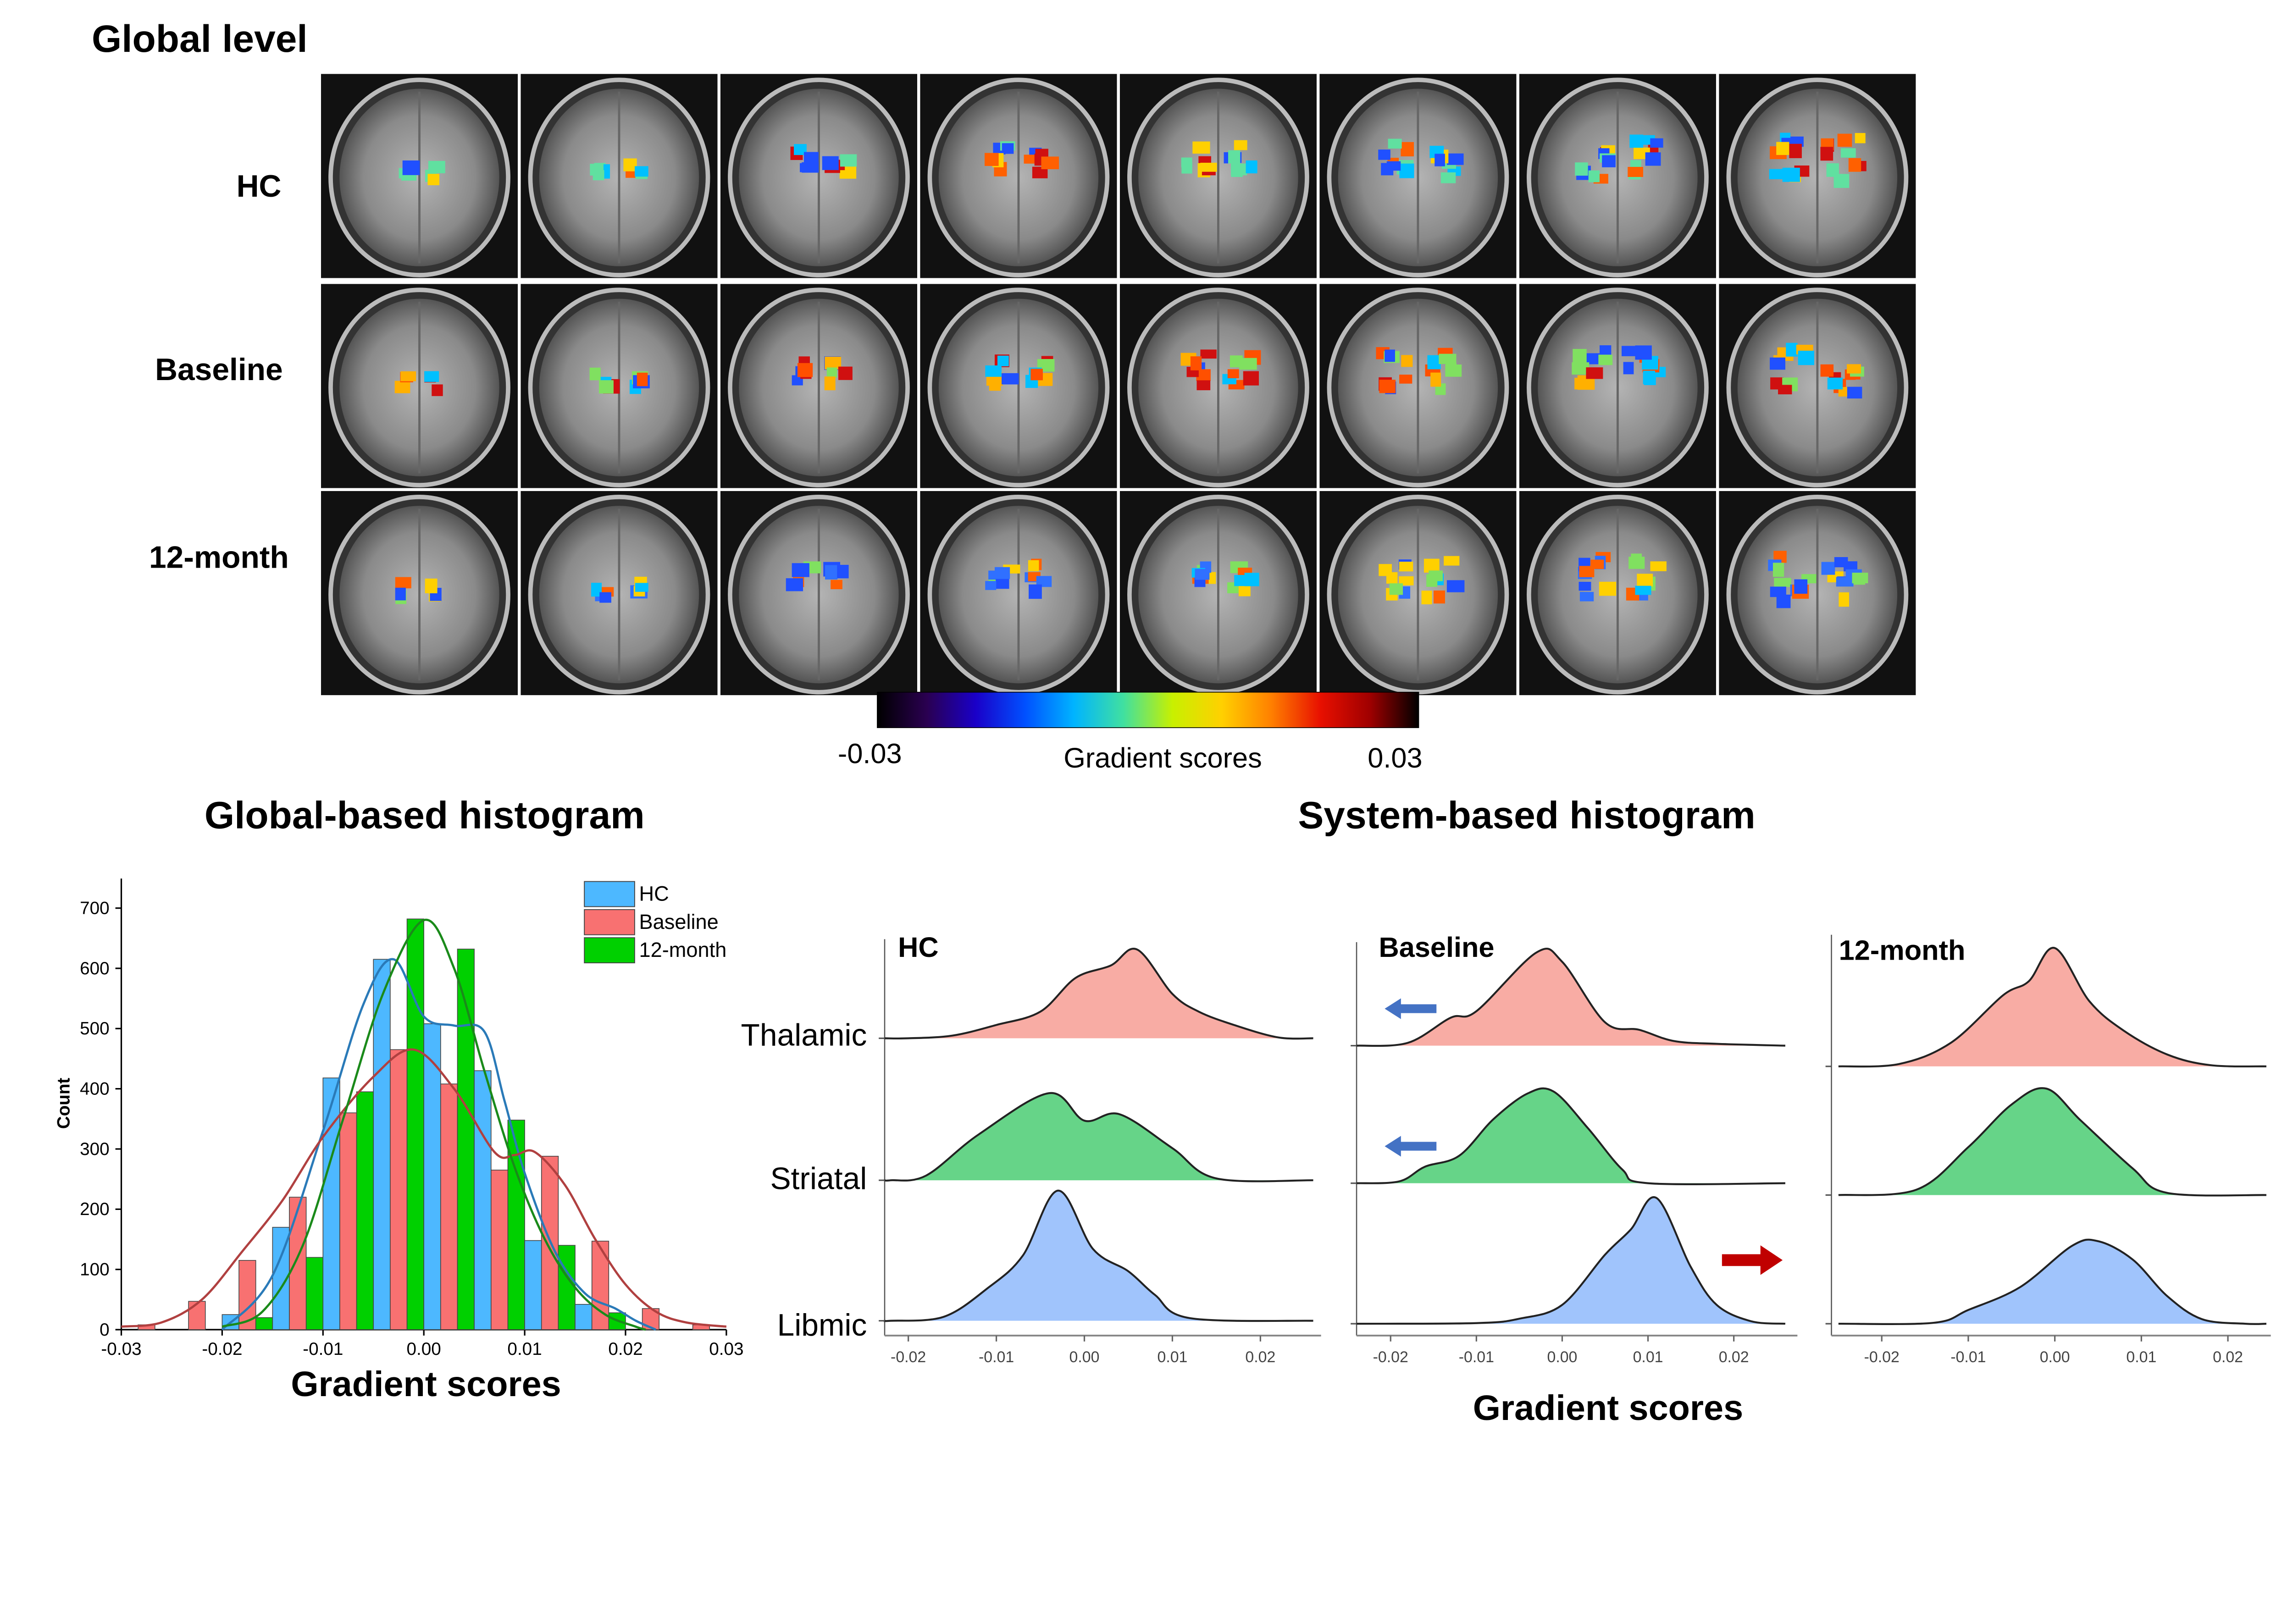 This screenshot has width=2293, height=1624. What do you see at coordinates (1902, 950) in the screenshot?
I see `ridge-panel-title: 12-month` at bounding box center [1902, 950].